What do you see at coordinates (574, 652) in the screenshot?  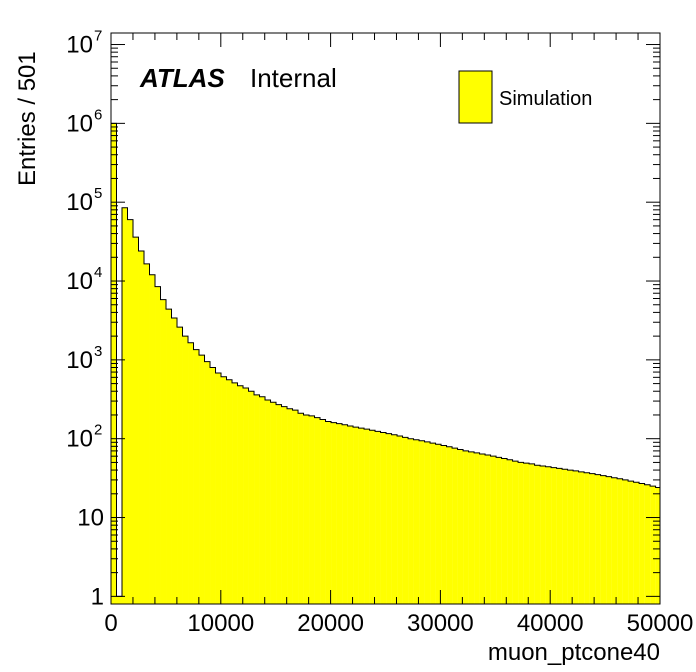 I see `x-axis-label: muon_ptcone40` at bounding box center [574, 652].